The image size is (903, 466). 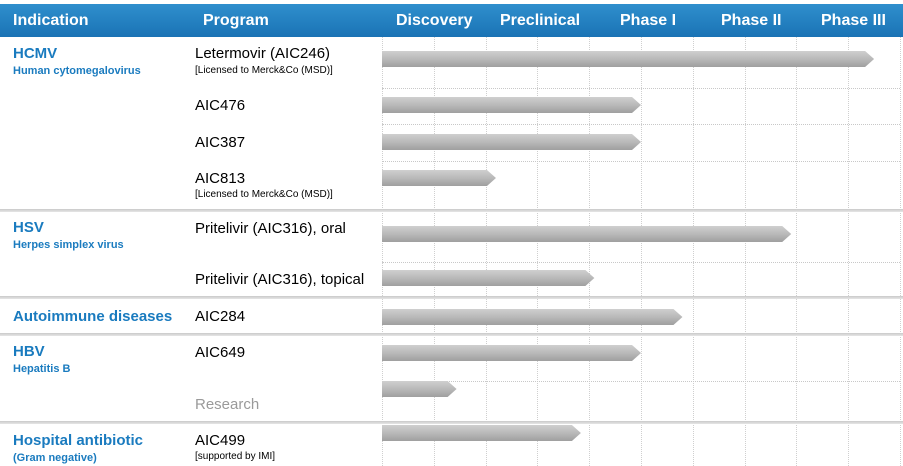 What do you see at coordinates (28, 227) in the screenshot?
I see `indication-hsv: HSV` at bounding box center [28, 227].